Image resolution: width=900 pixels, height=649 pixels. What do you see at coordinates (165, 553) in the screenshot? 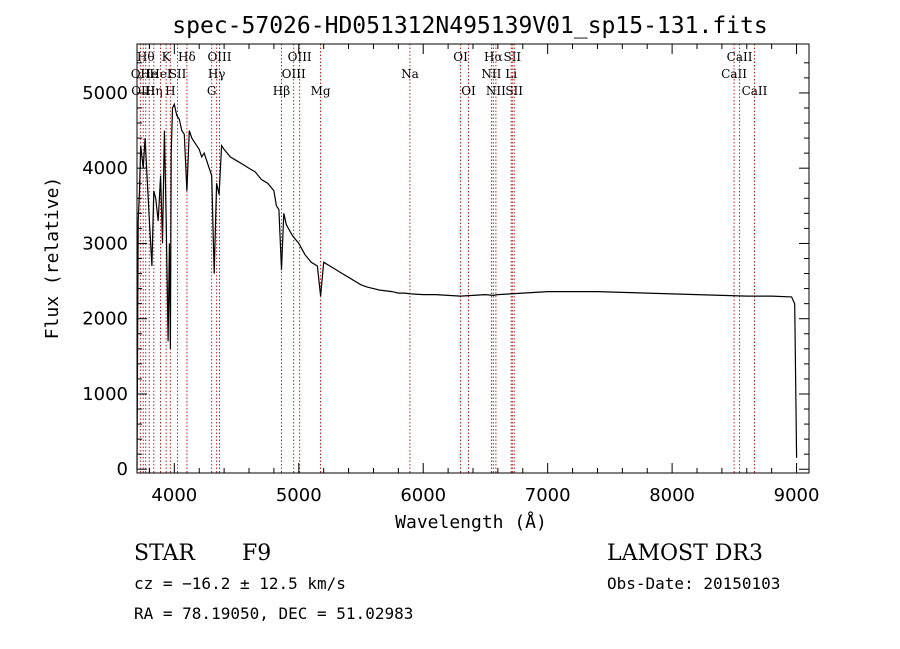
I see `object-class-label: STAR` at bounding box center [165, 553].